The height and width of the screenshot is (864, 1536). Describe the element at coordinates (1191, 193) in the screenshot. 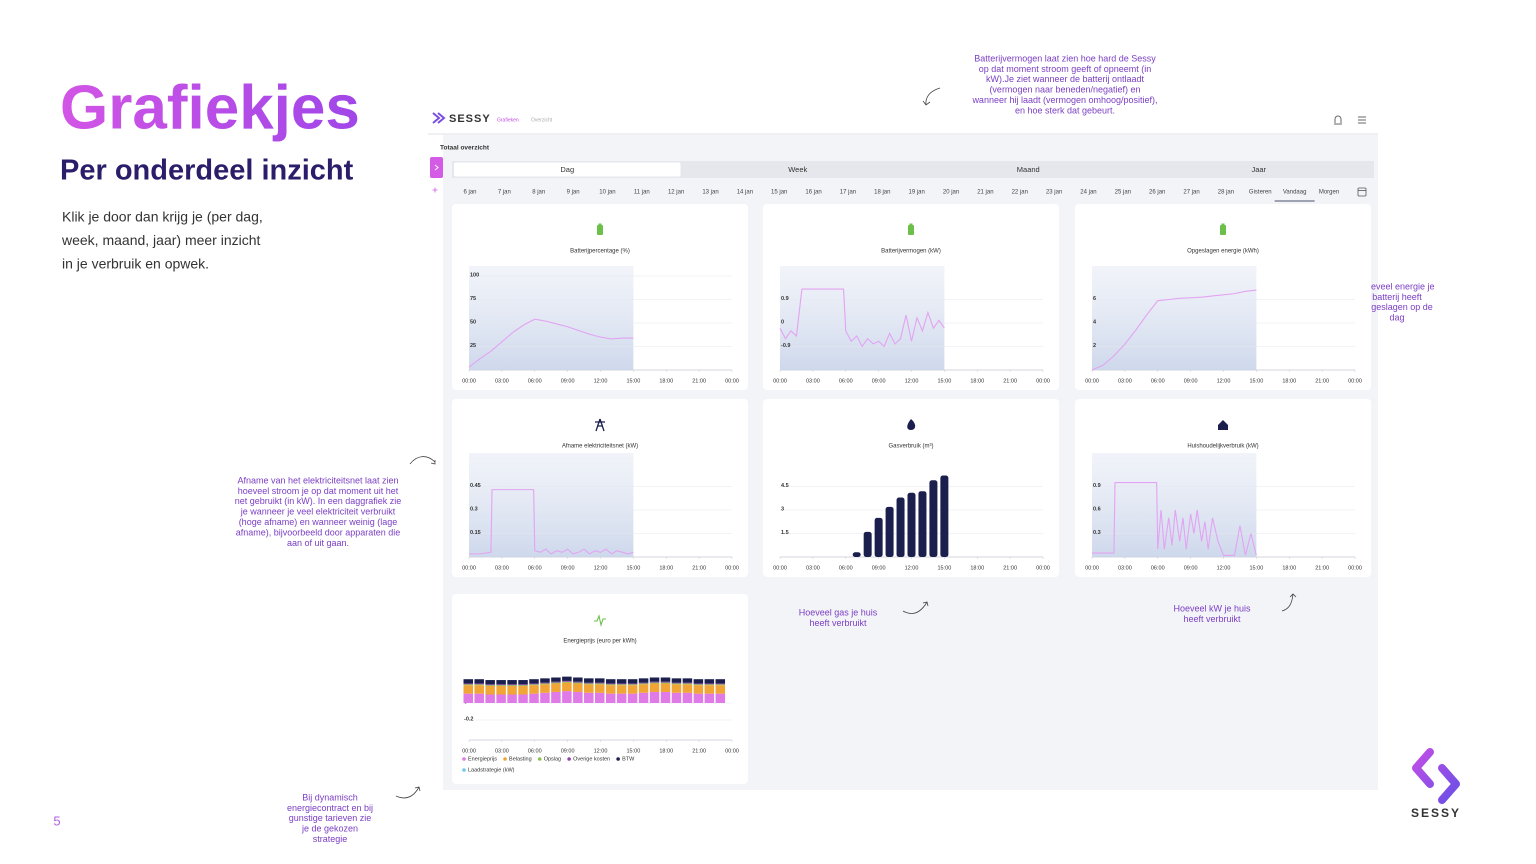

I see `date-tab: 27 jan` at that location.